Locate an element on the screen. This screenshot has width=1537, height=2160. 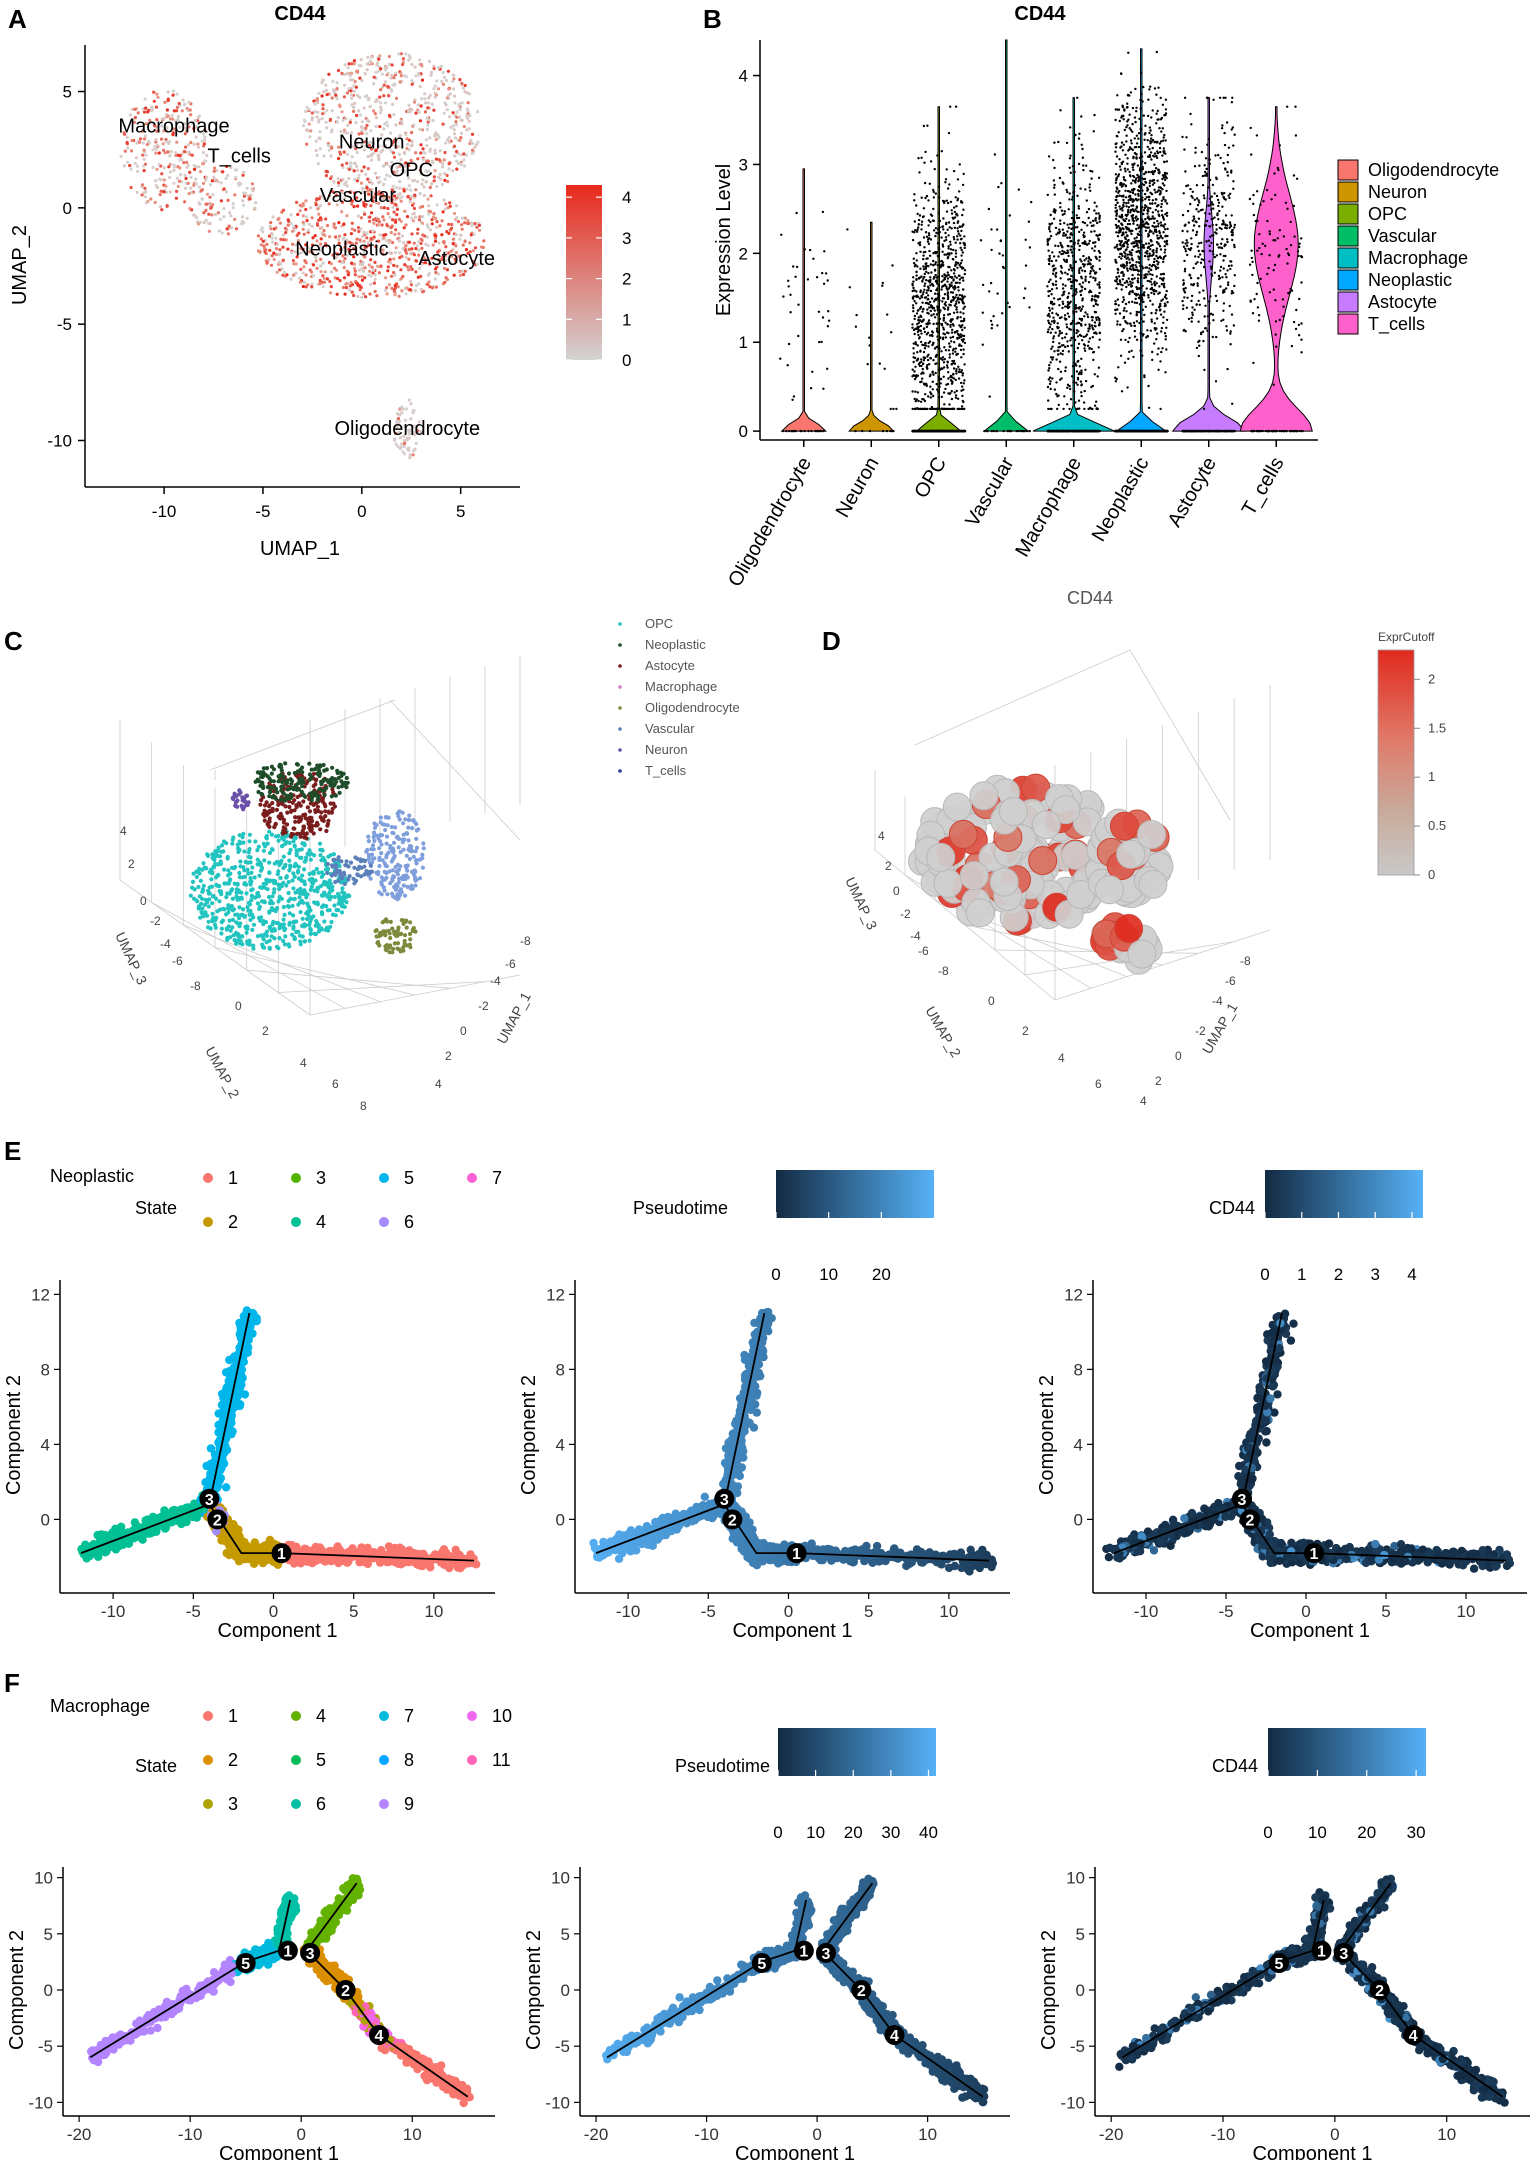
y-tick-label: 0 is located at coordinates (67, 208).